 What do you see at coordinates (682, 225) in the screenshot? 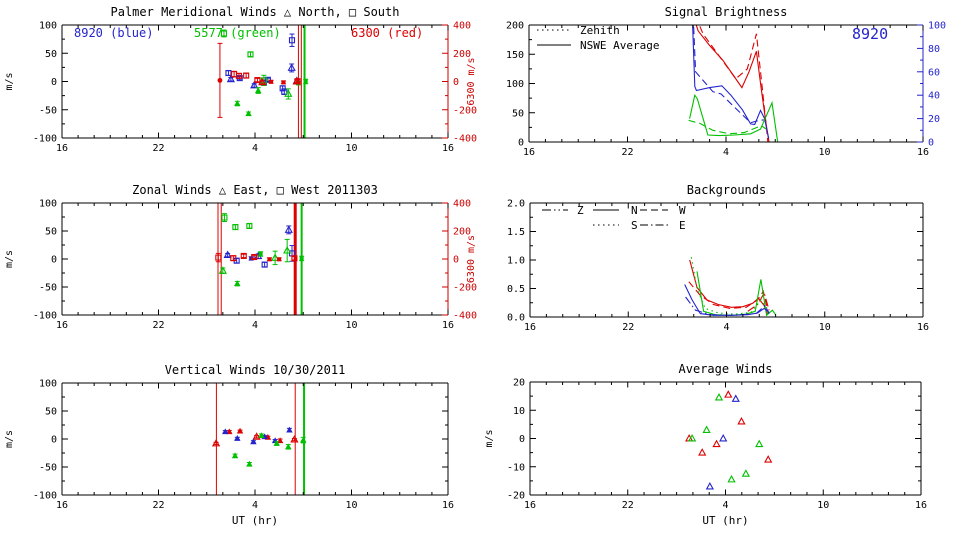
I see `legend-label: E` at bounding box center [682, 225].